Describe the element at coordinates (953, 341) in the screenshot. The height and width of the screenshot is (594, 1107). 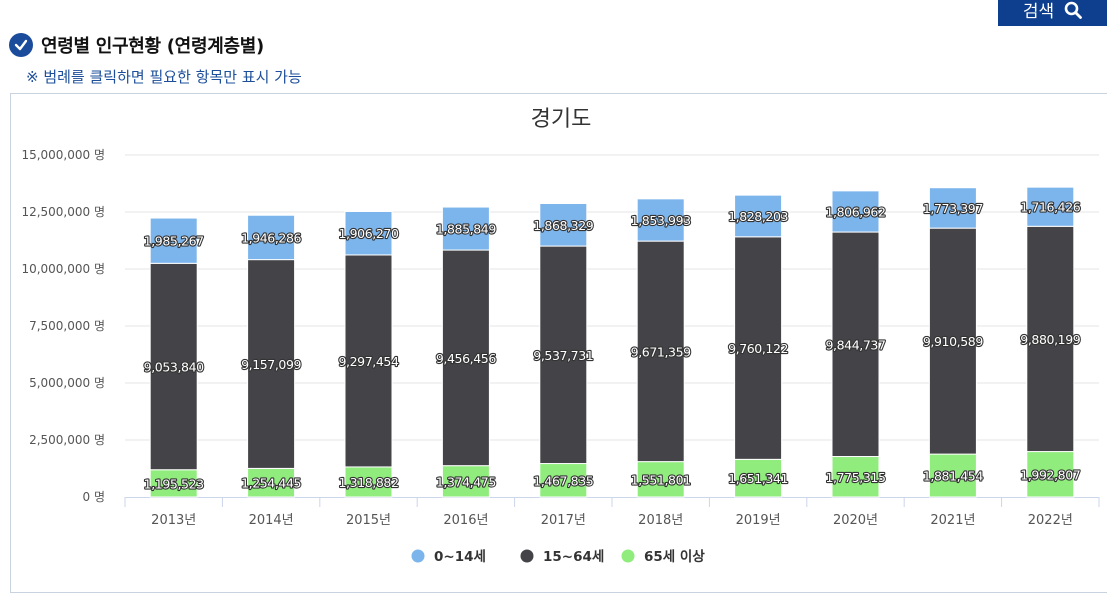
I see `data-label: 9,910,589` at that location.